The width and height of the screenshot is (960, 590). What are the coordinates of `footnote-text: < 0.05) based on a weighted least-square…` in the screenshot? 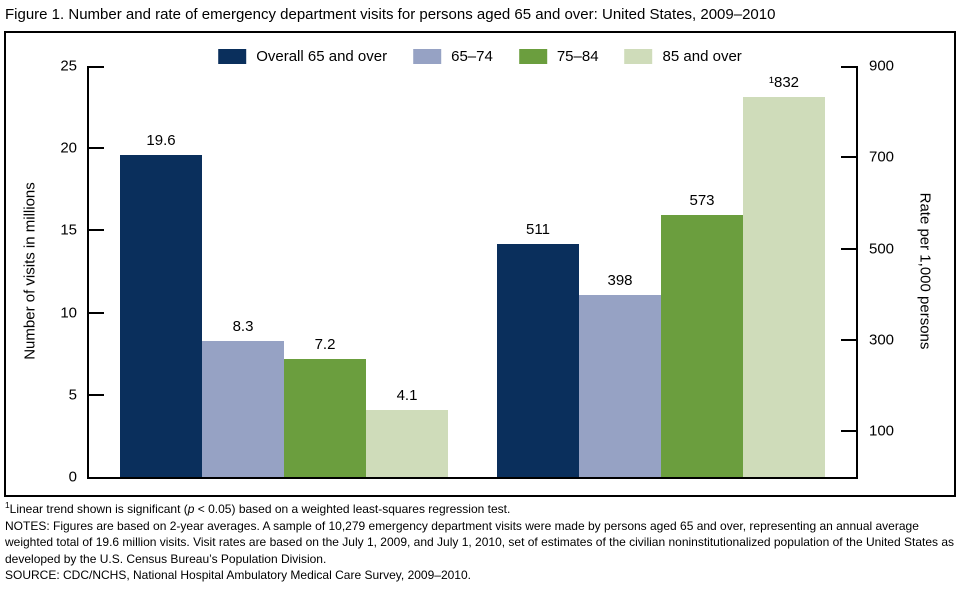 It's located at (352, 509).